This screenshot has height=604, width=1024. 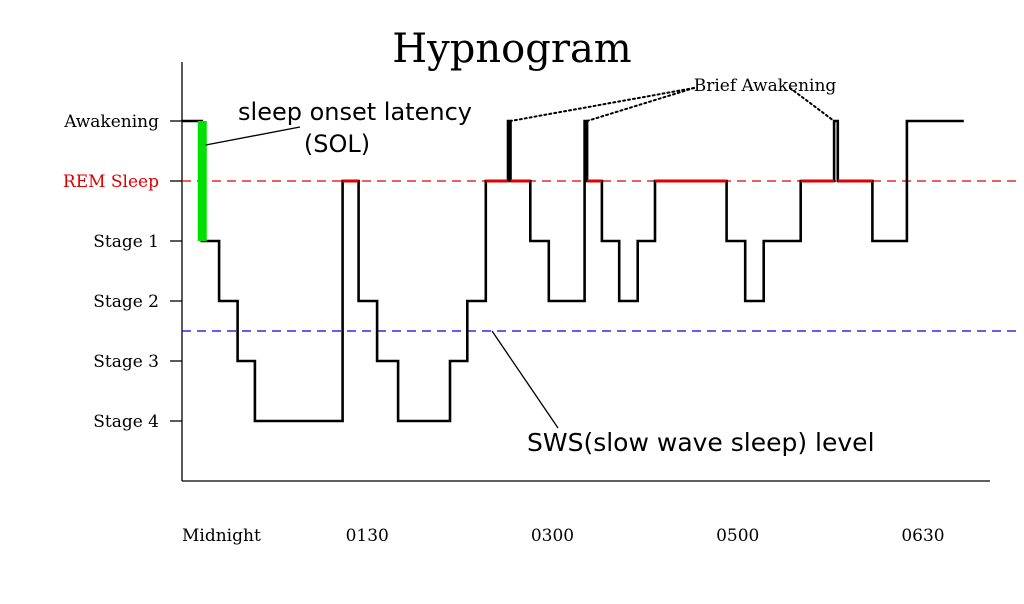 I want to click on sol-annotation-line2: (SOL), so click(x=337, y=144).